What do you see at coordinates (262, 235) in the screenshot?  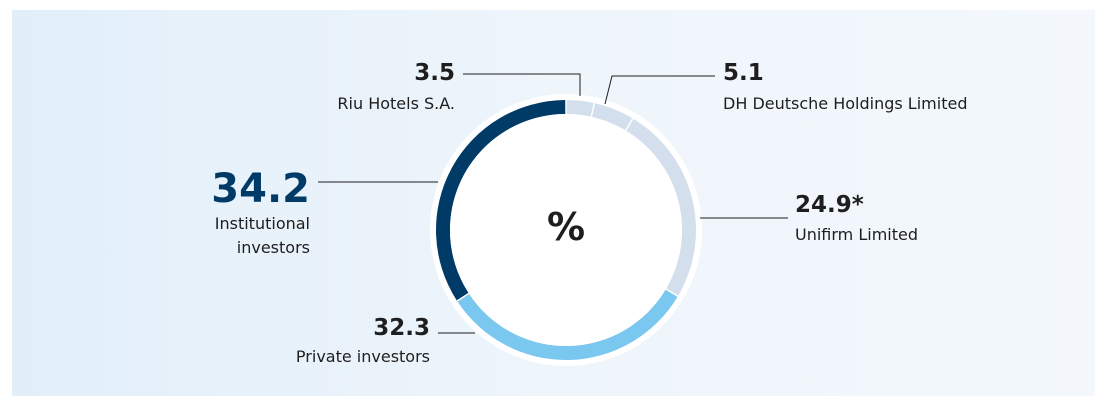 I see `category-label: Institutional investors` at bounding box center [262, 235].